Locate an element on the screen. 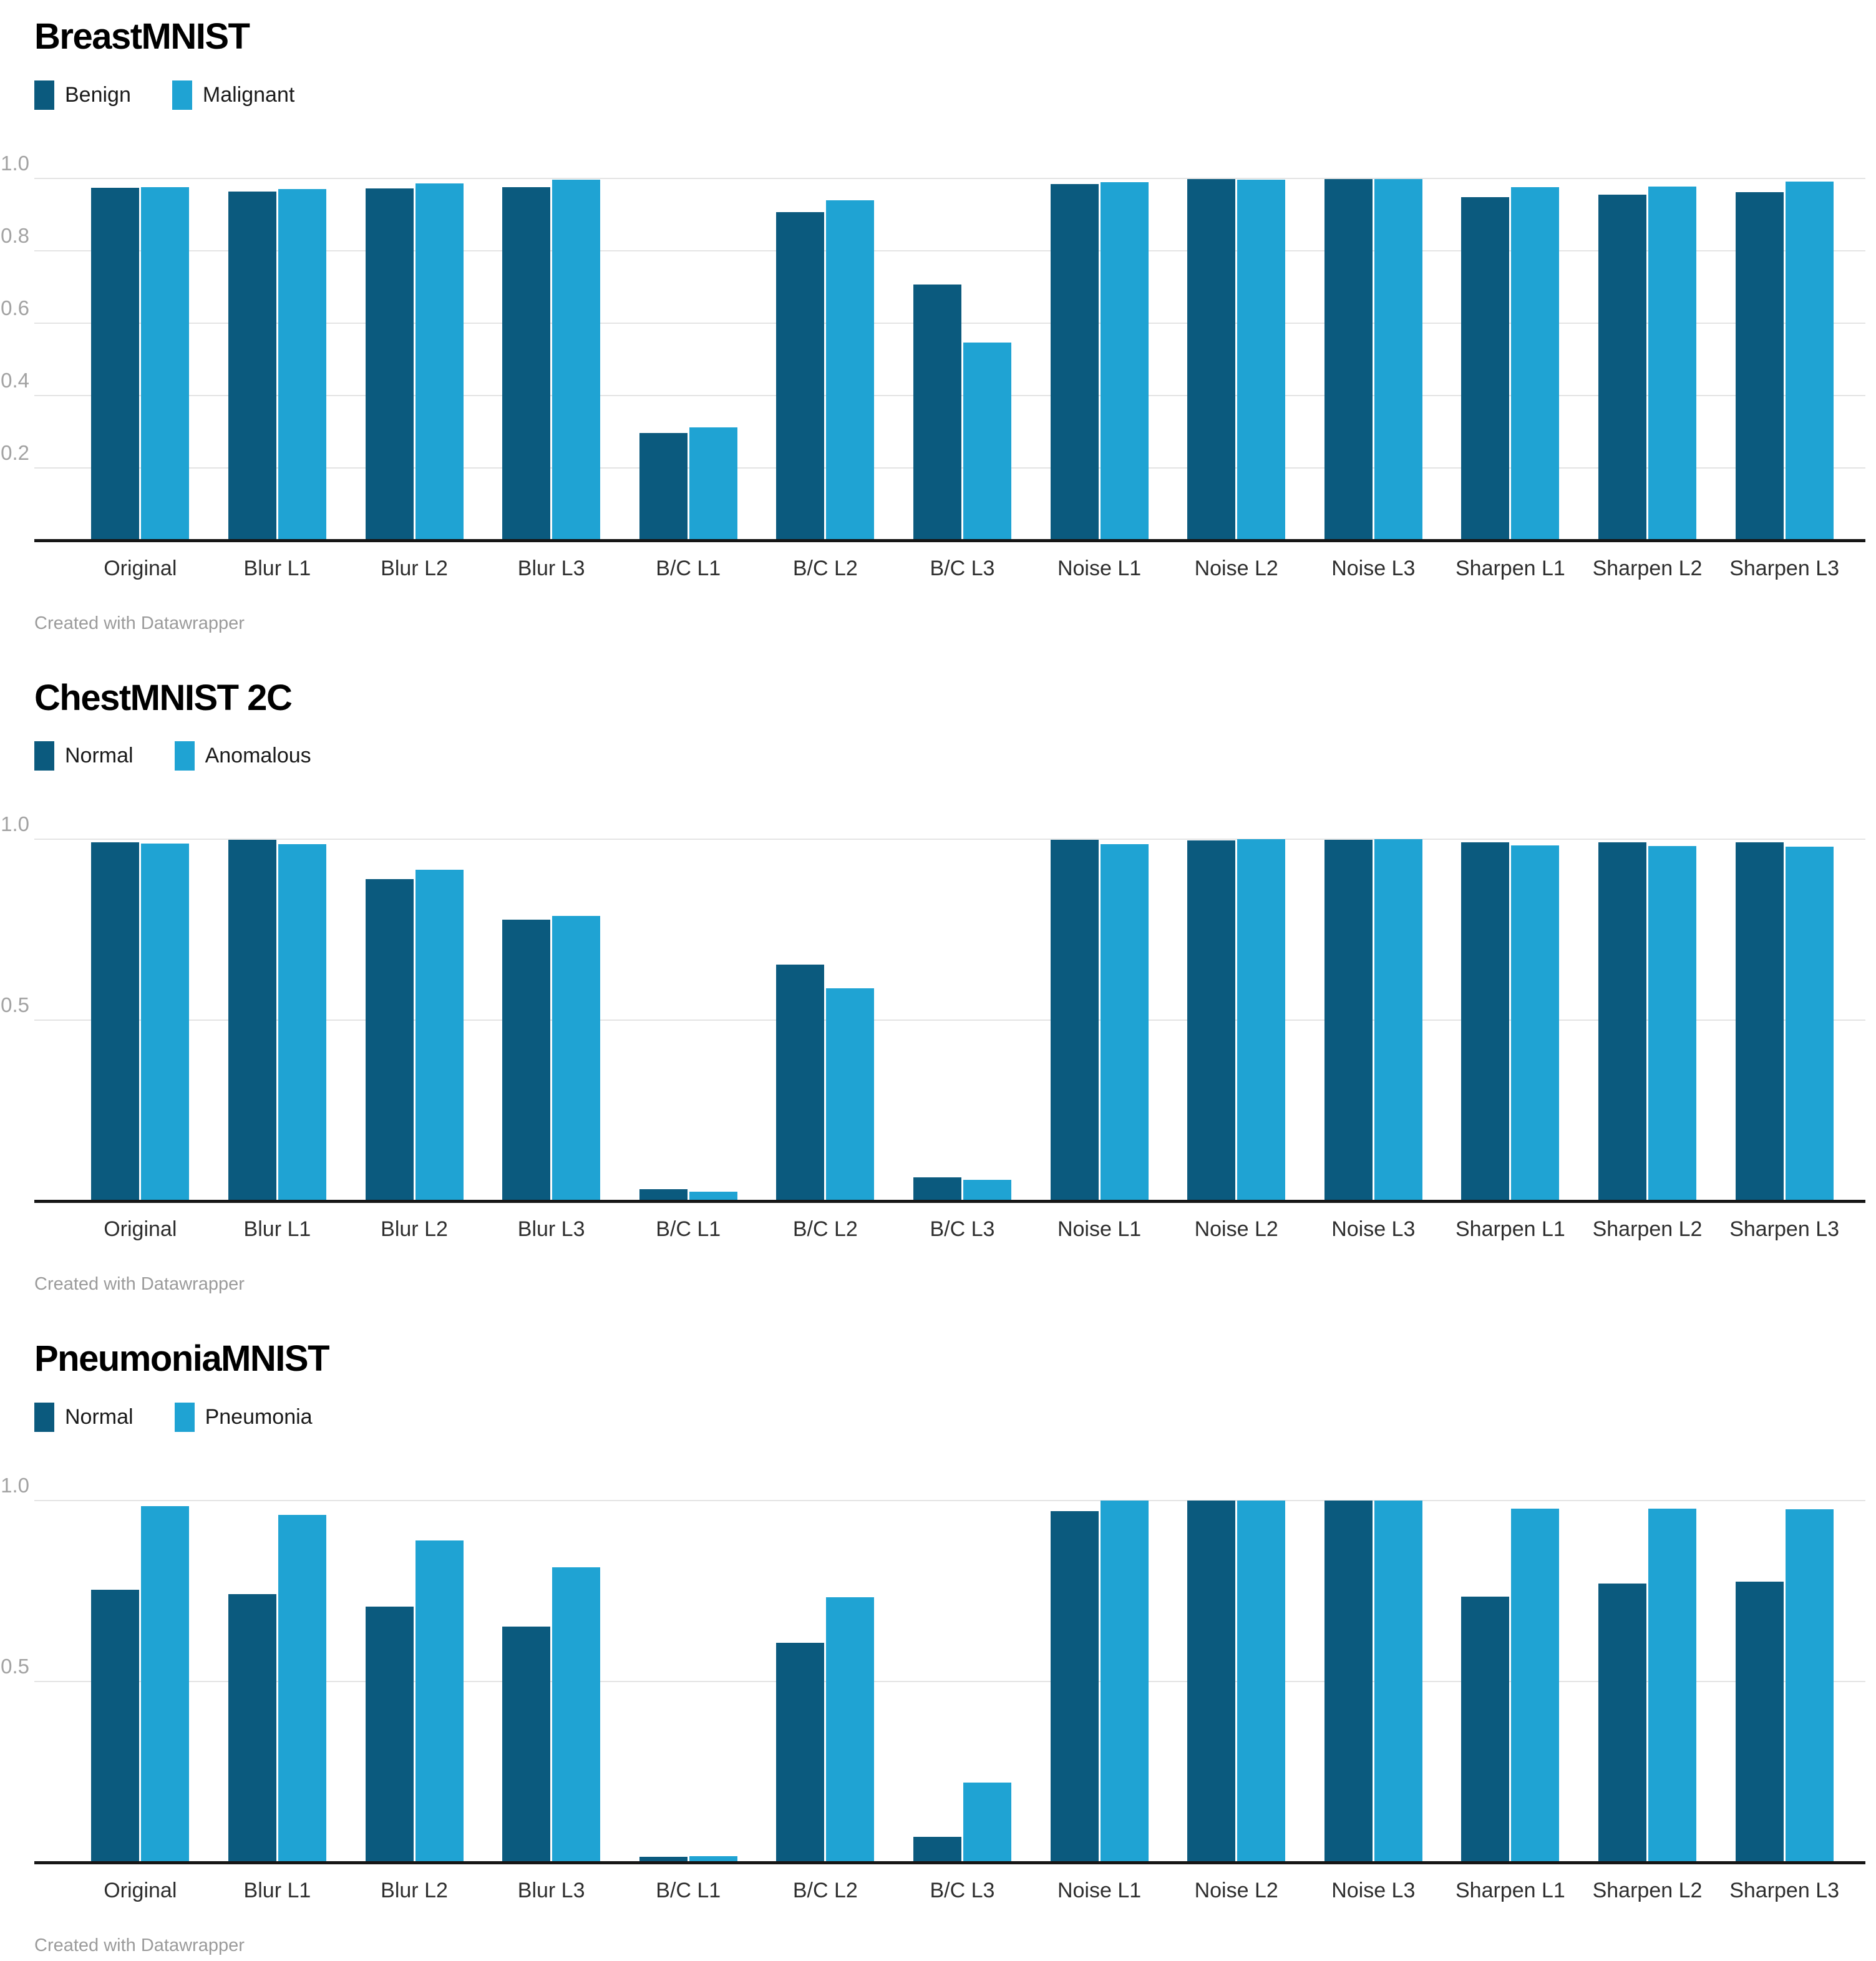 The width and height of the screenshot is (1876, 1961). x-category-label: B/C L1 is located at coordinates (688, 568).